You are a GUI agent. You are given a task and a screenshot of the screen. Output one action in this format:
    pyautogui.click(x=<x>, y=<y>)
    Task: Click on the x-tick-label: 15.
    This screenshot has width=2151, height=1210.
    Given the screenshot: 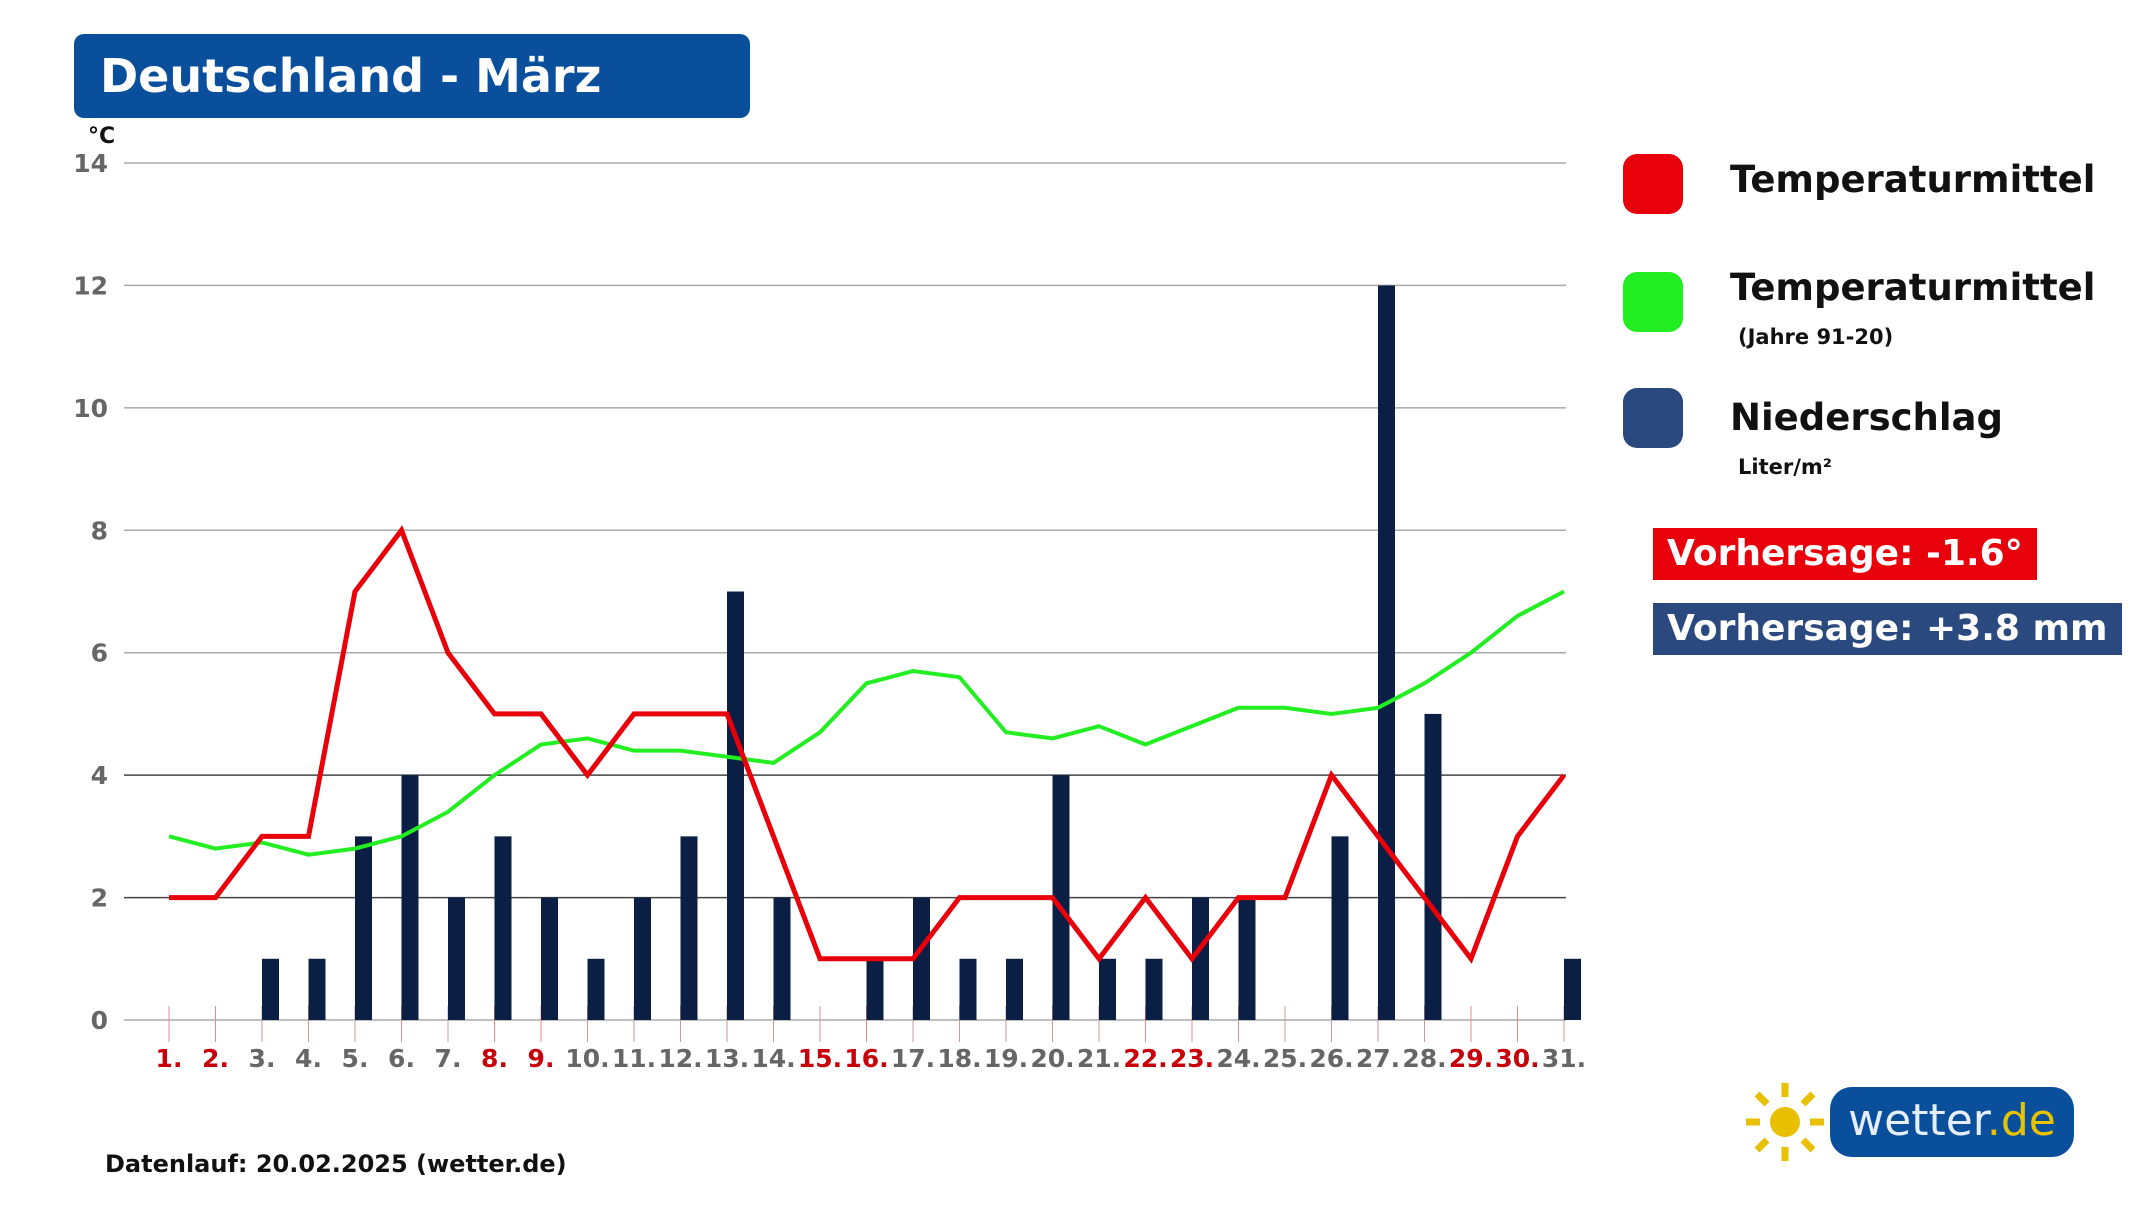 What is the action you would take?
    pyautogui.click(x=820, y=1058)
    